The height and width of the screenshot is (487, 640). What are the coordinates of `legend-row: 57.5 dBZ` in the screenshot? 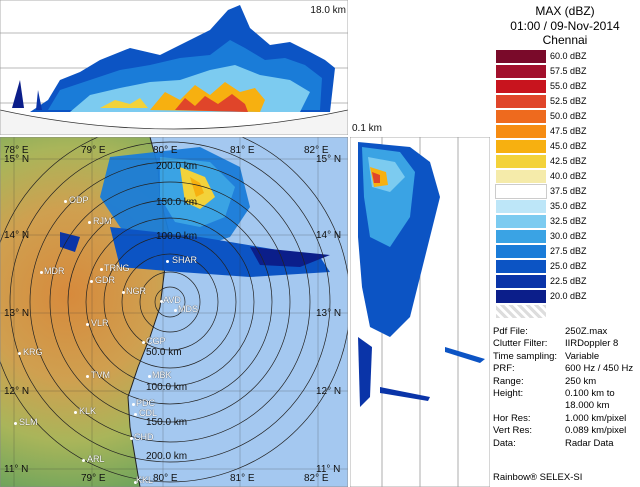 It's located at (566, 71).